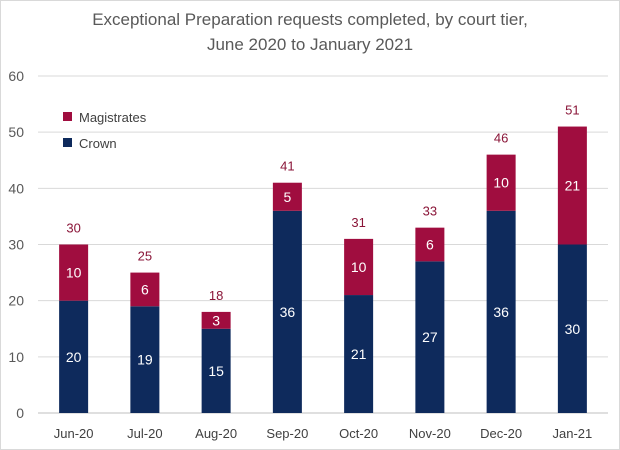  What do you see at coordinates (573, 433) in the screenshot?
I see `x-tick-label: Jan-21` at bounding box center [573, 433].